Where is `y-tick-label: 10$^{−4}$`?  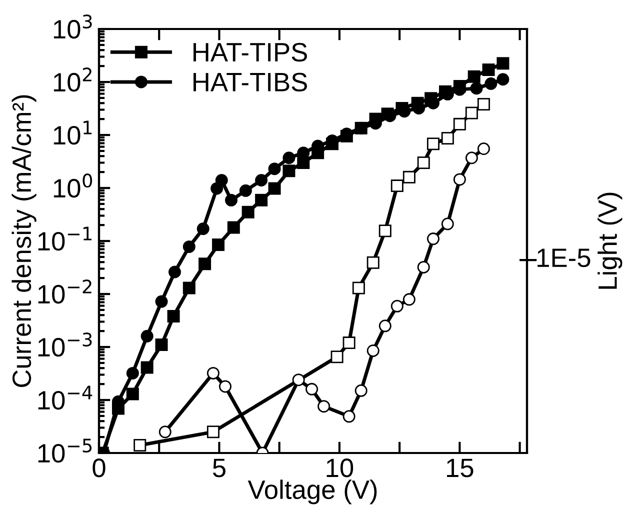
y-tick-label: 10$^{−4}$ is located at coordinates (65, 398).